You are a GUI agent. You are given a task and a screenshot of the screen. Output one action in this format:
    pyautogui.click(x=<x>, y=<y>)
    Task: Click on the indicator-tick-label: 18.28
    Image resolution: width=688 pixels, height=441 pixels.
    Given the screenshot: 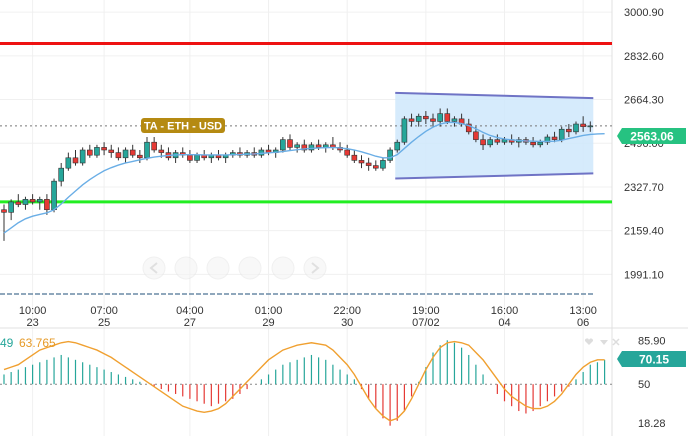 What is the action you would take?
    pyautogui.click(x=652, y=424)
    